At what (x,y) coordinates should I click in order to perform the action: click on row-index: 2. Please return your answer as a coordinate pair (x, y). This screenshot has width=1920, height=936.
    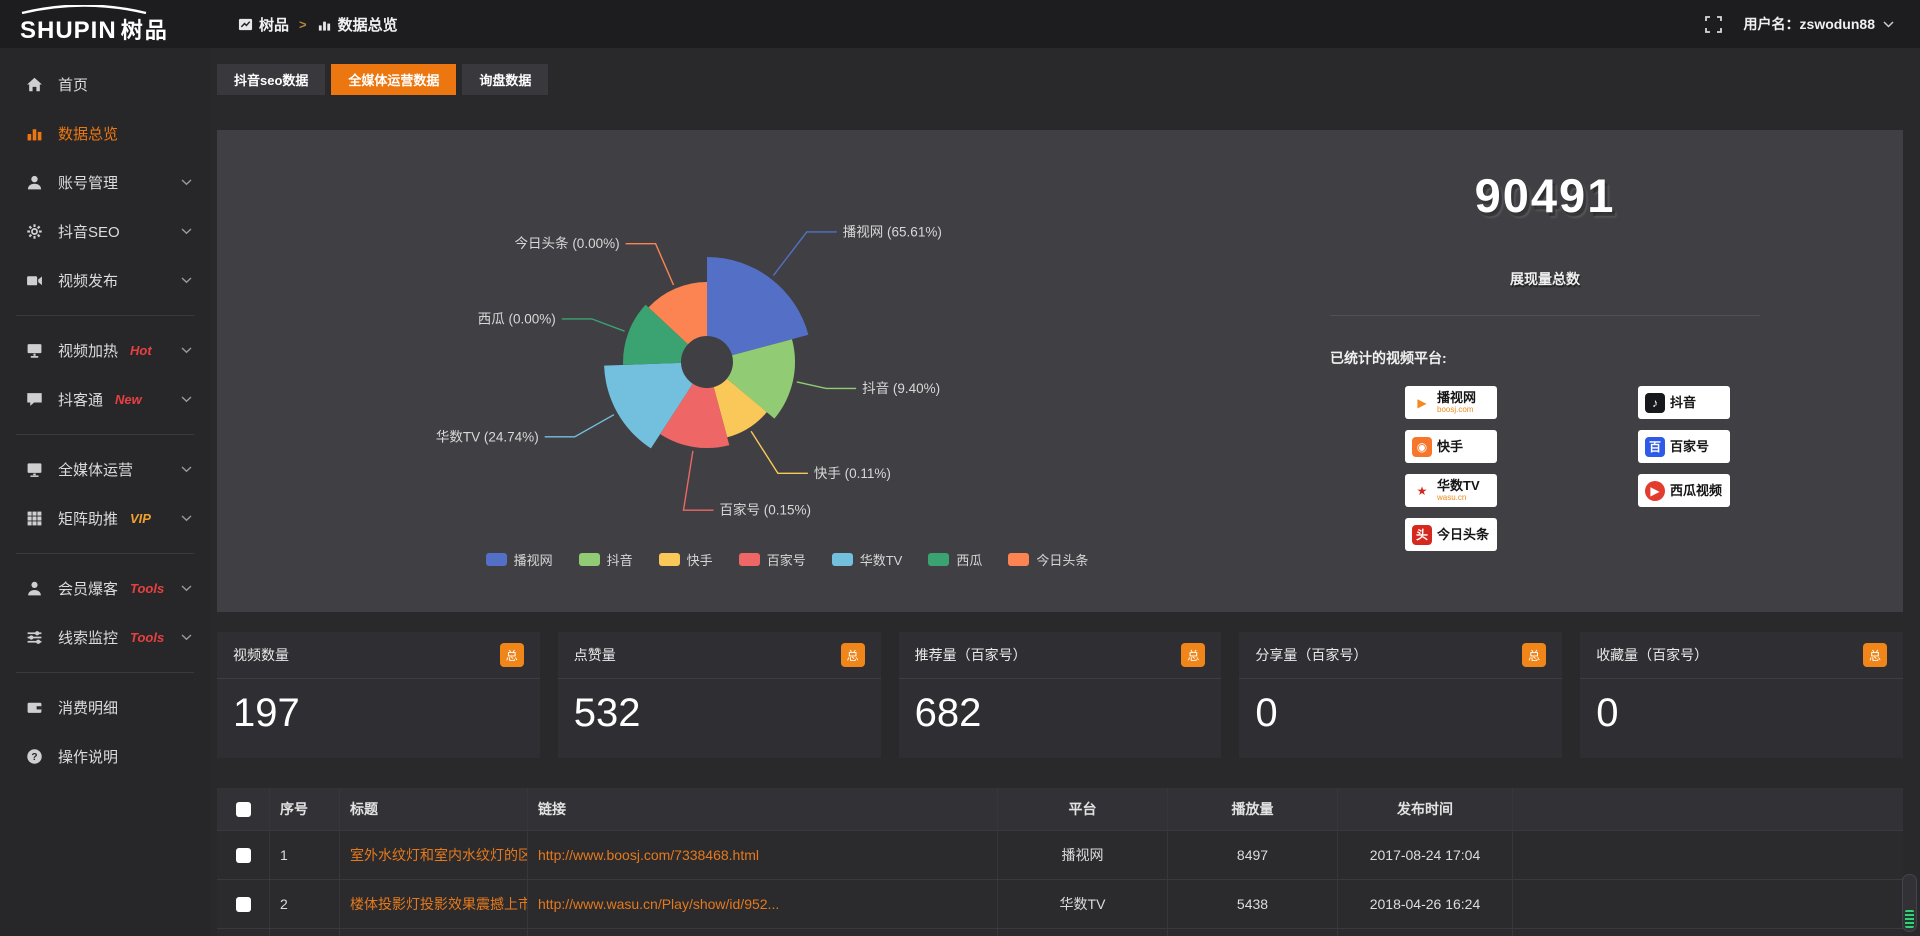
    Looking at the image, I should click on (304, 904).